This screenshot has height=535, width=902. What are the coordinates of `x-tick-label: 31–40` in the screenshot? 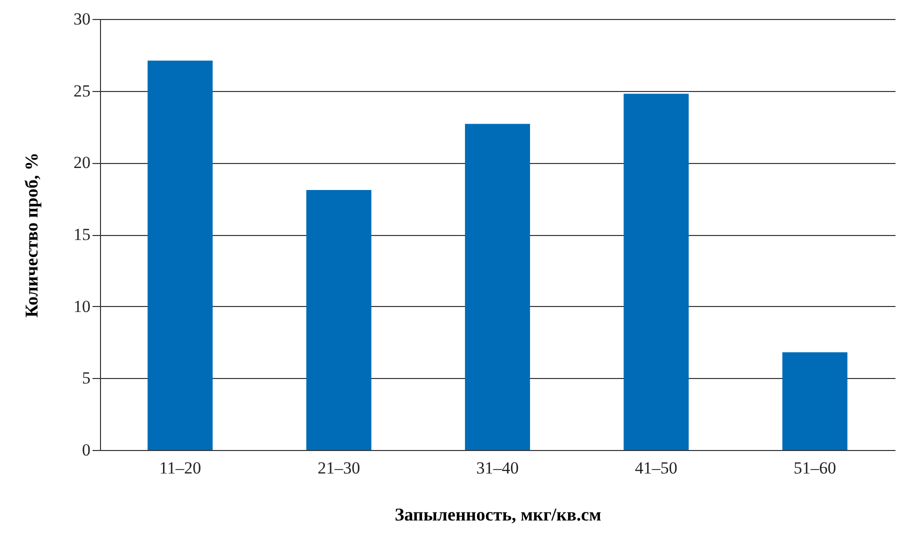 It's located at (497, 468).